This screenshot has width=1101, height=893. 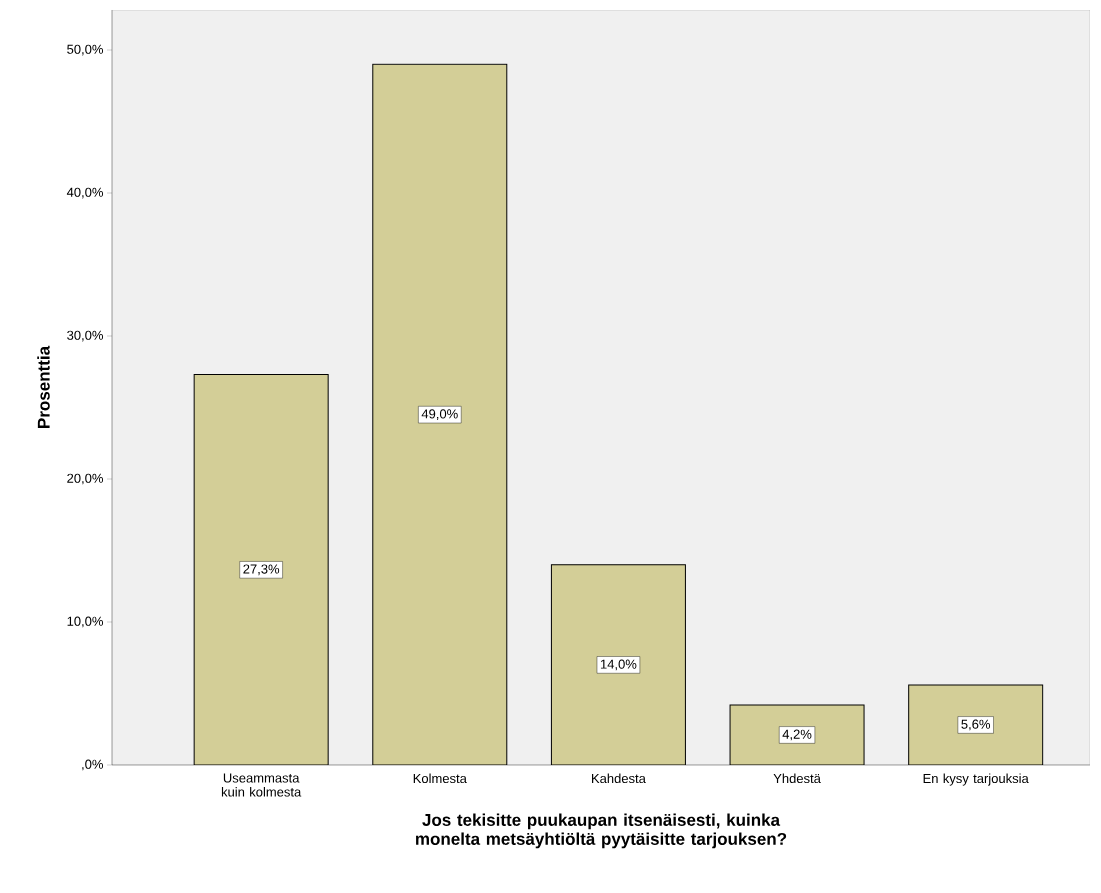 I want to click on x-tick-label: Yhdestä, so click(x=797, y=778).